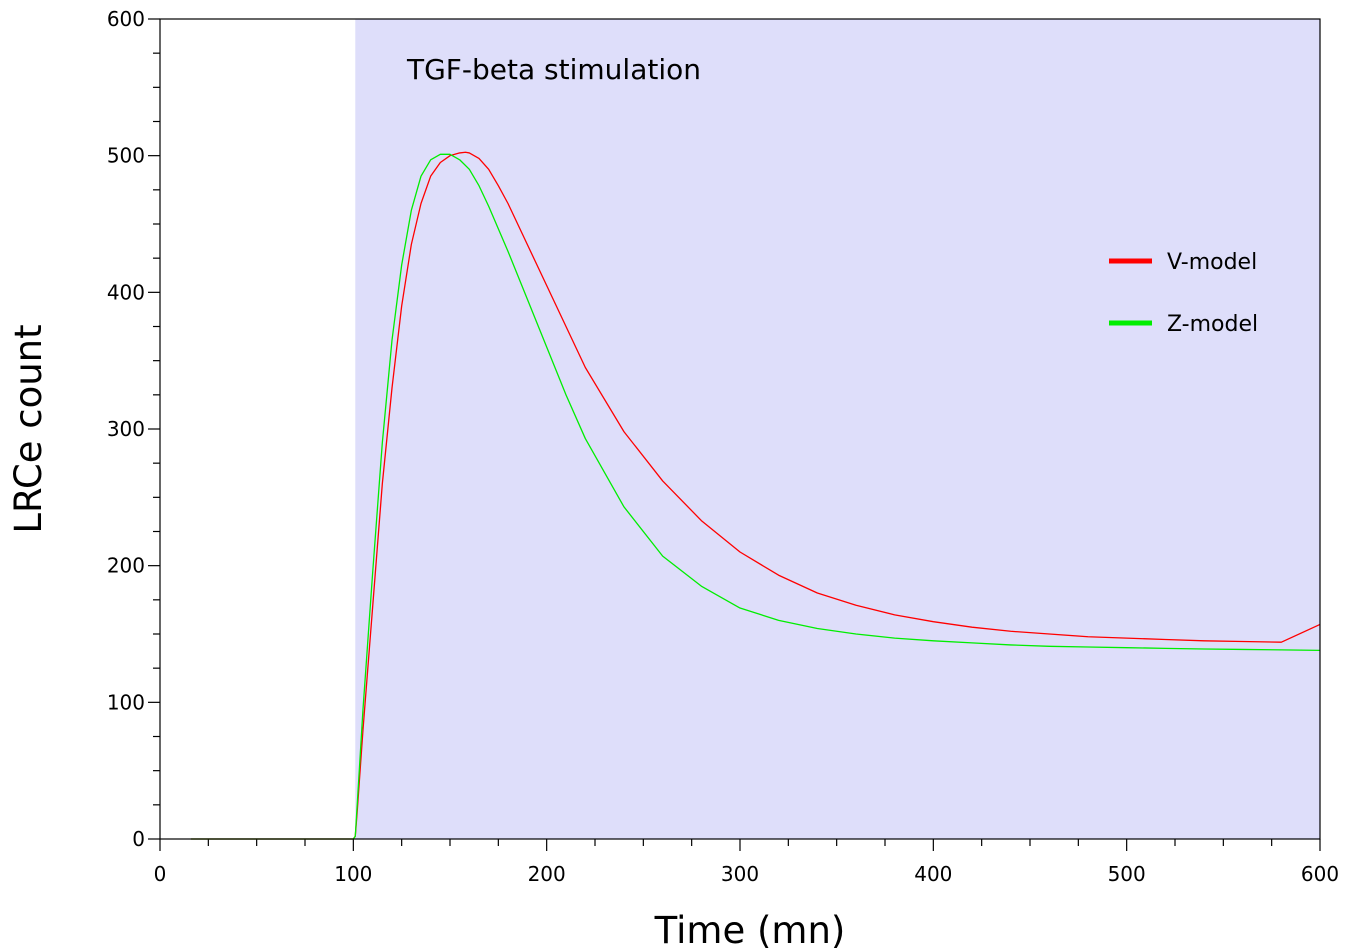 The width and height of the screenshot is (1354, 951). What do you see at coordinates (750, 930) in the screenshot?
I see `x-axis-title: Time (mn)` at bounding box center [750, 930].